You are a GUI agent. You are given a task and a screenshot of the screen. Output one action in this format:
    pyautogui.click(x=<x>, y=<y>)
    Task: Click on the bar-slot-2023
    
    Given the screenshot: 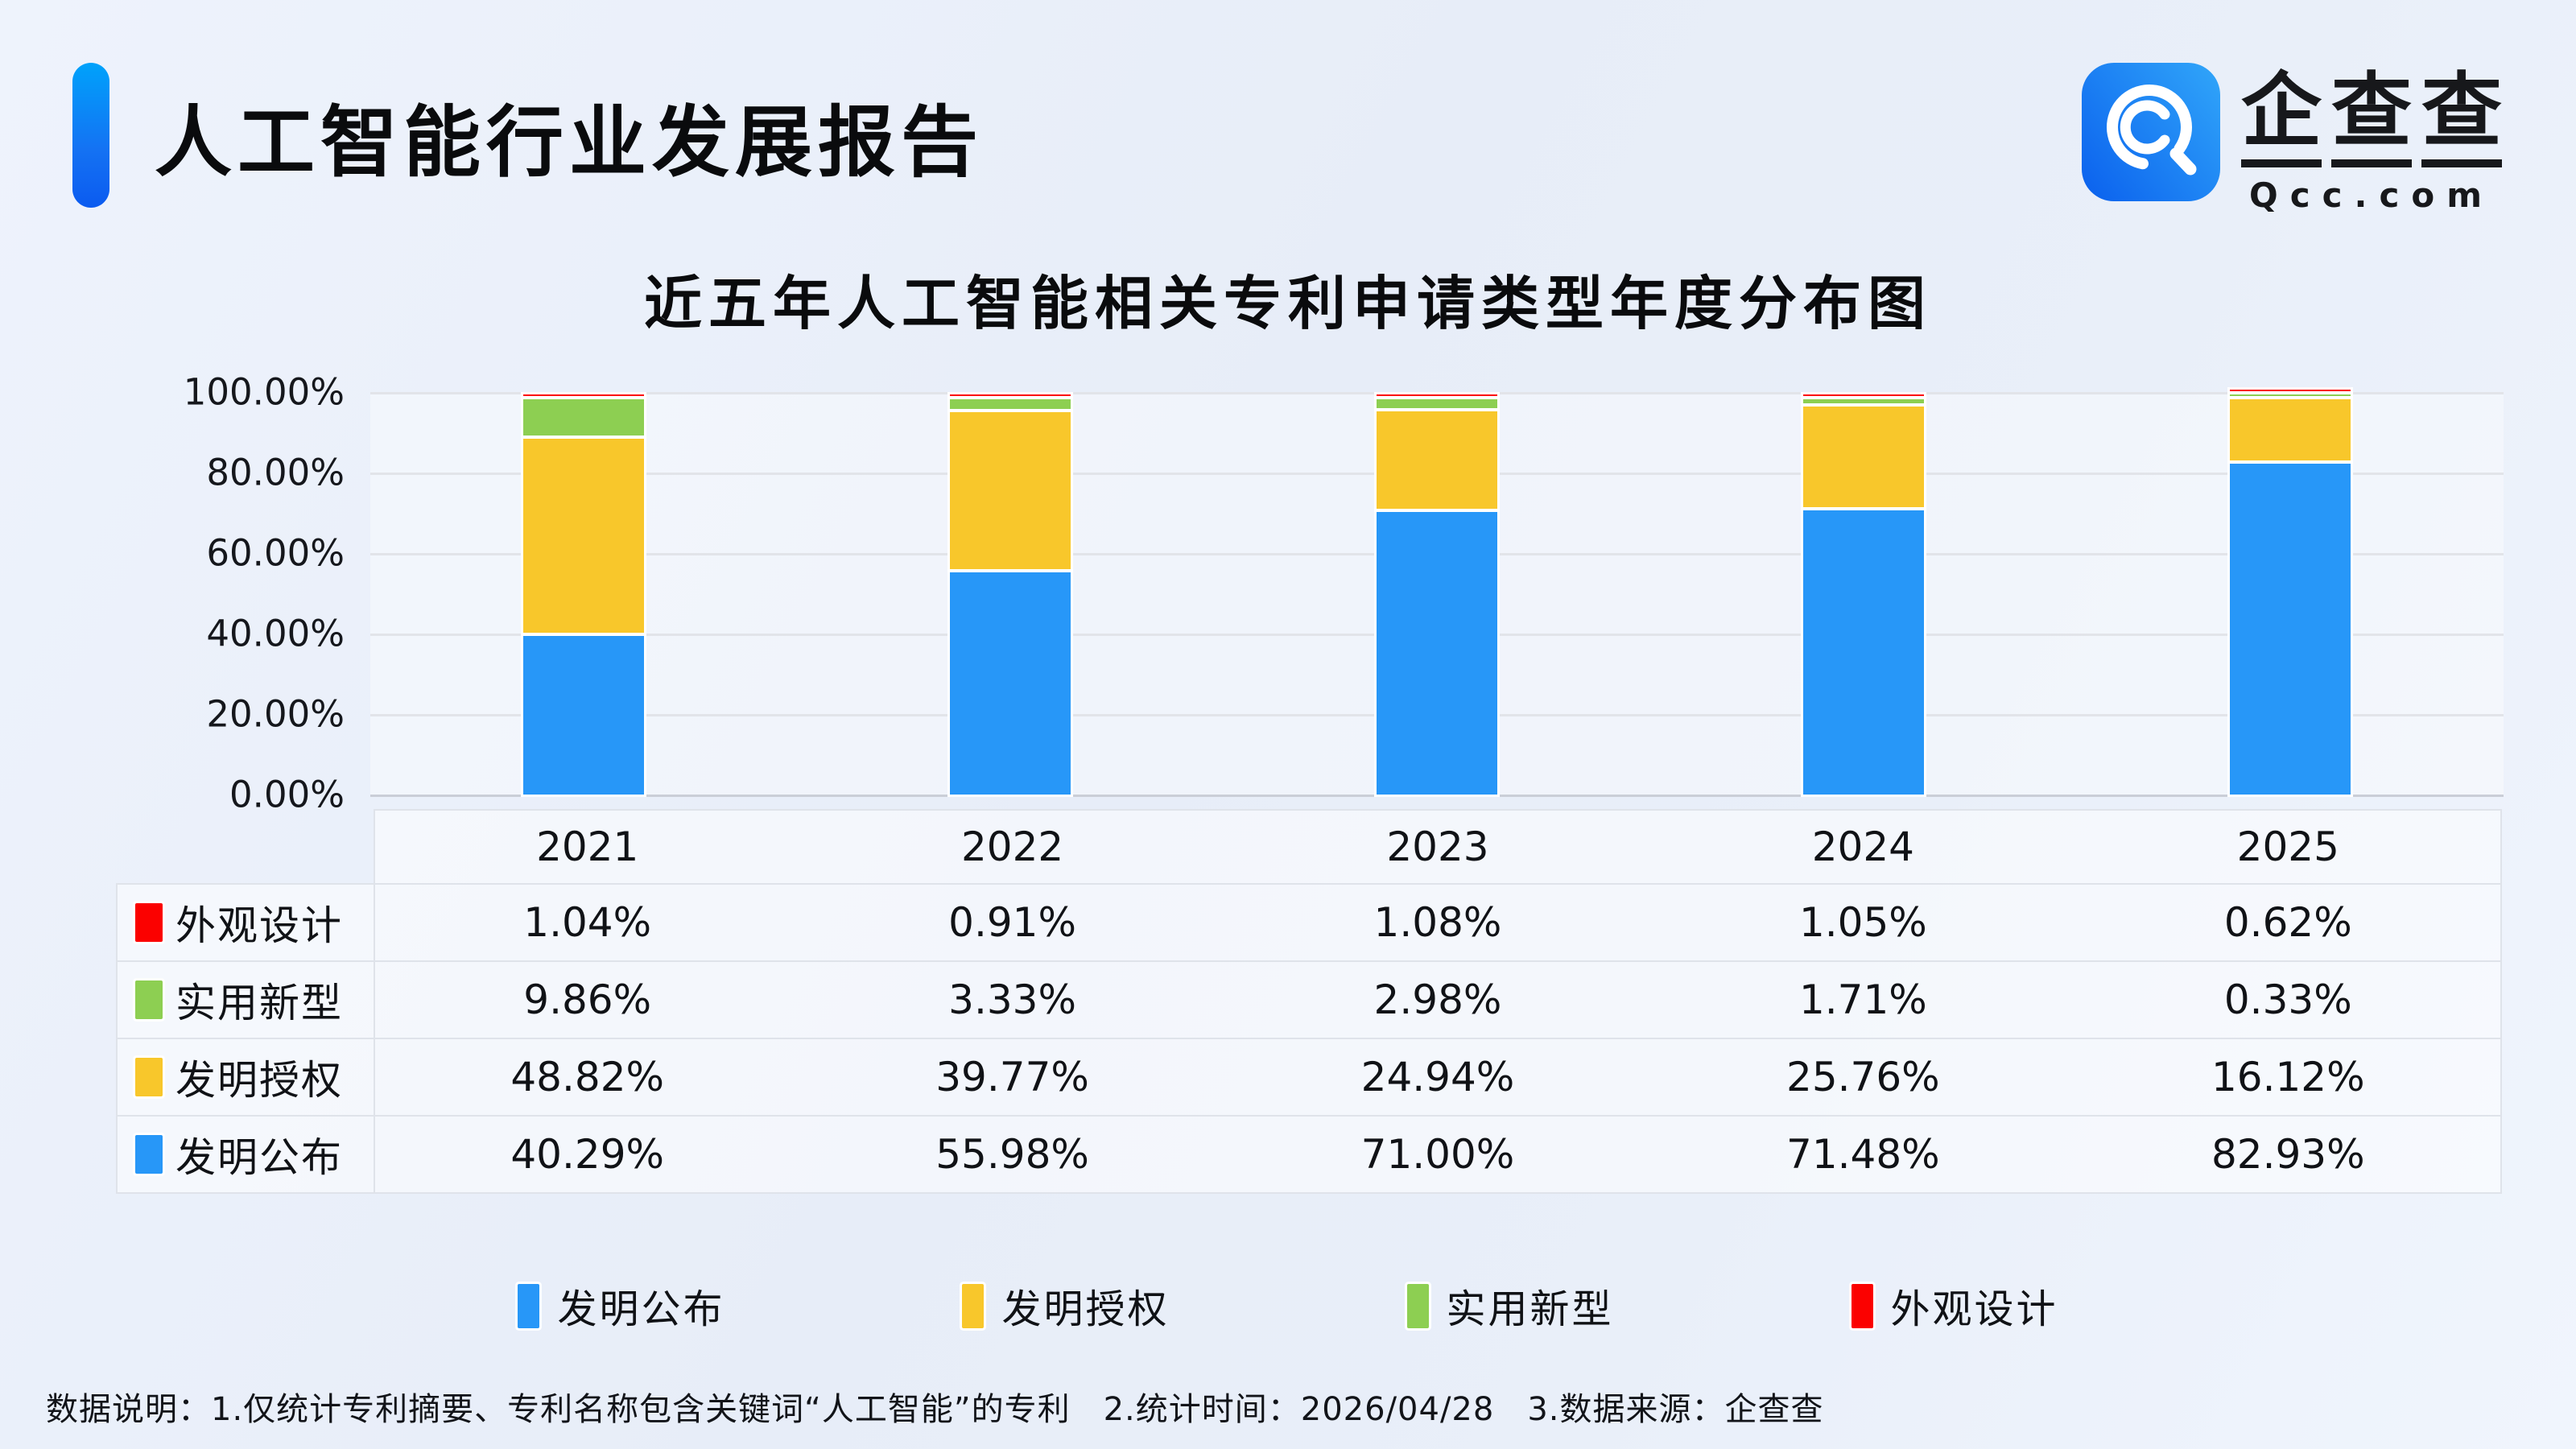 What is the action you would take?
    pyautogui.click(x=1437, y=593)
    